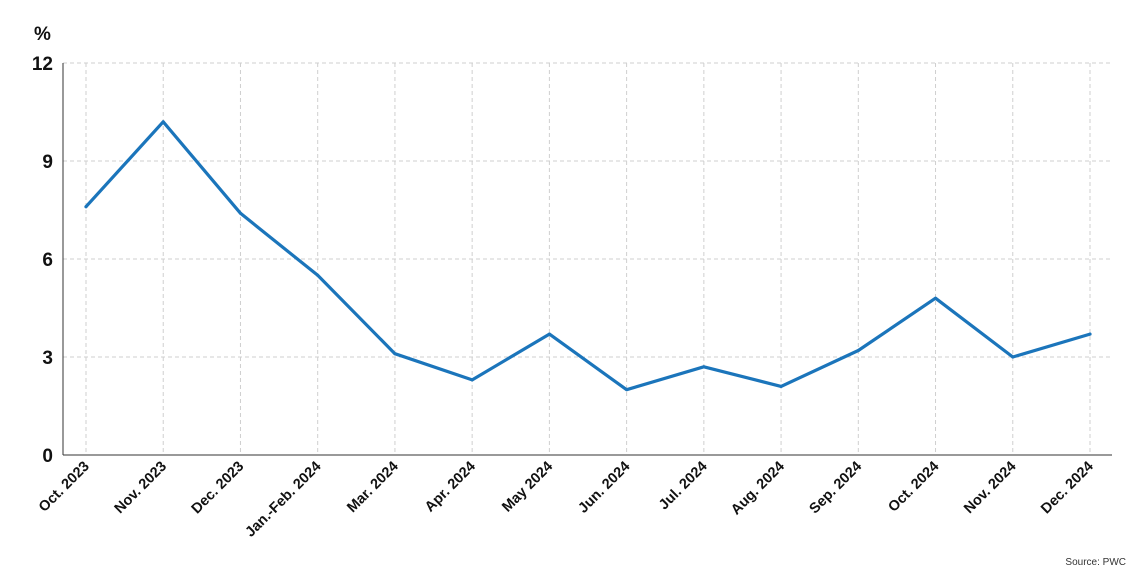 This screenshot has height=576, width=1140. What do you see at coordinates (372, 487) in the screenshot?
I see `x-tick-label: Mar. 2024` at bounding box center [372, 487].